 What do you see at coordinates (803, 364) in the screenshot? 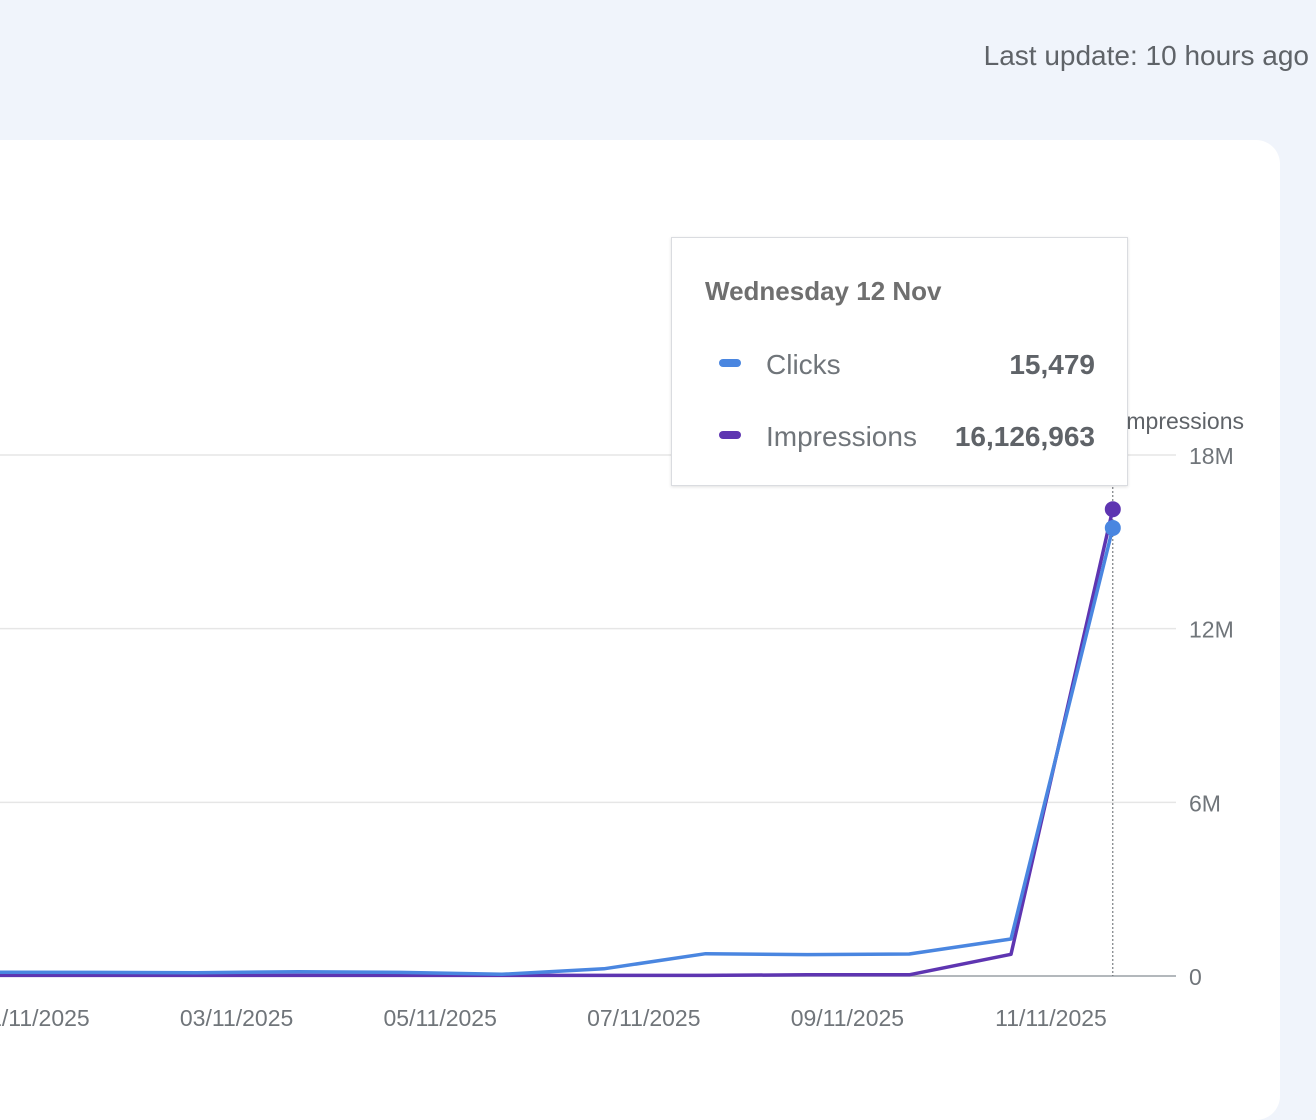
I see `tooltip-label-clicks: Clicks` at bounding box center [803, 364].